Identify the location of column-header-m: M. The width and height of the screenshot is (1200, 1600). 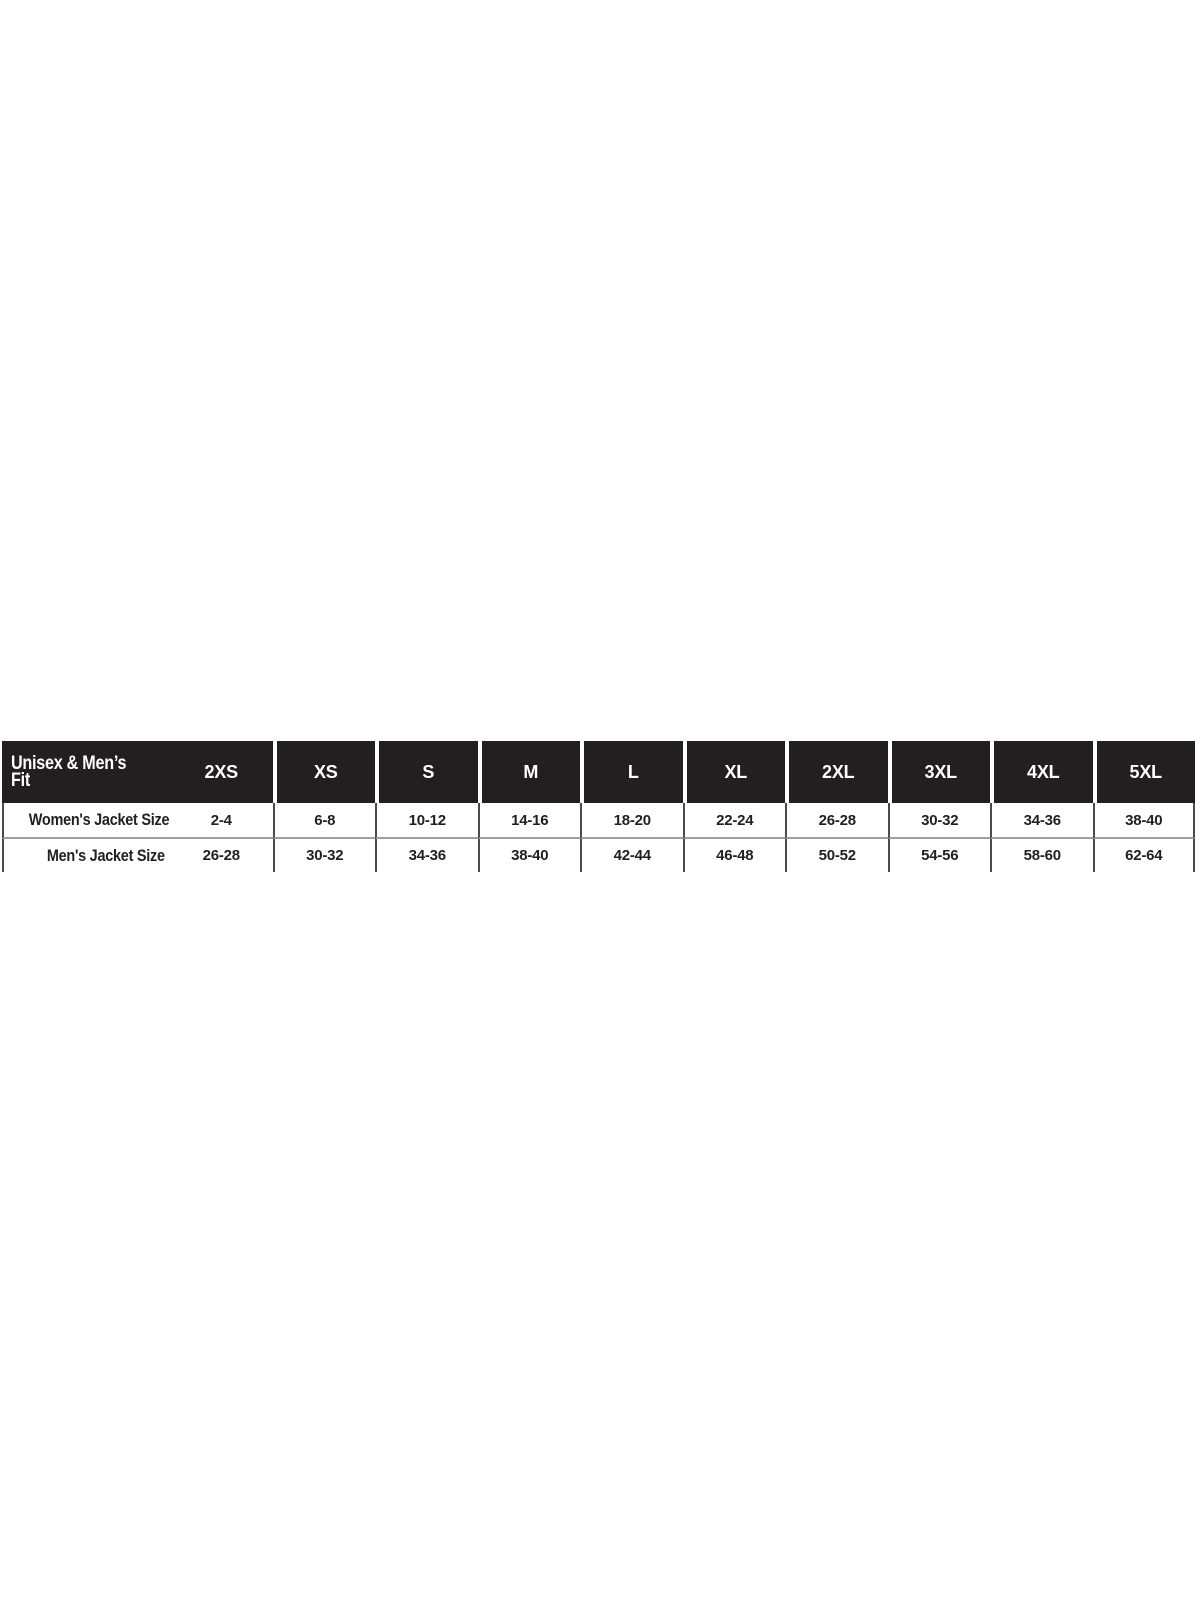
(528, 772).